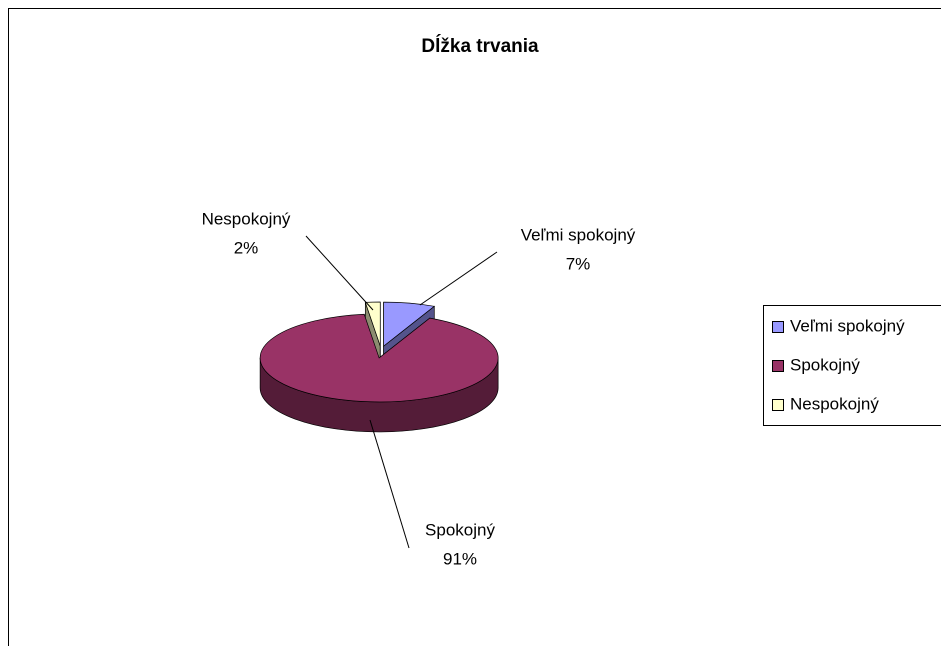 The height and width of the screenshot is (646, 941). Describe the element at coordinates (578, 263) in the screenshot. I see `data-label-value: 7%` at that location.